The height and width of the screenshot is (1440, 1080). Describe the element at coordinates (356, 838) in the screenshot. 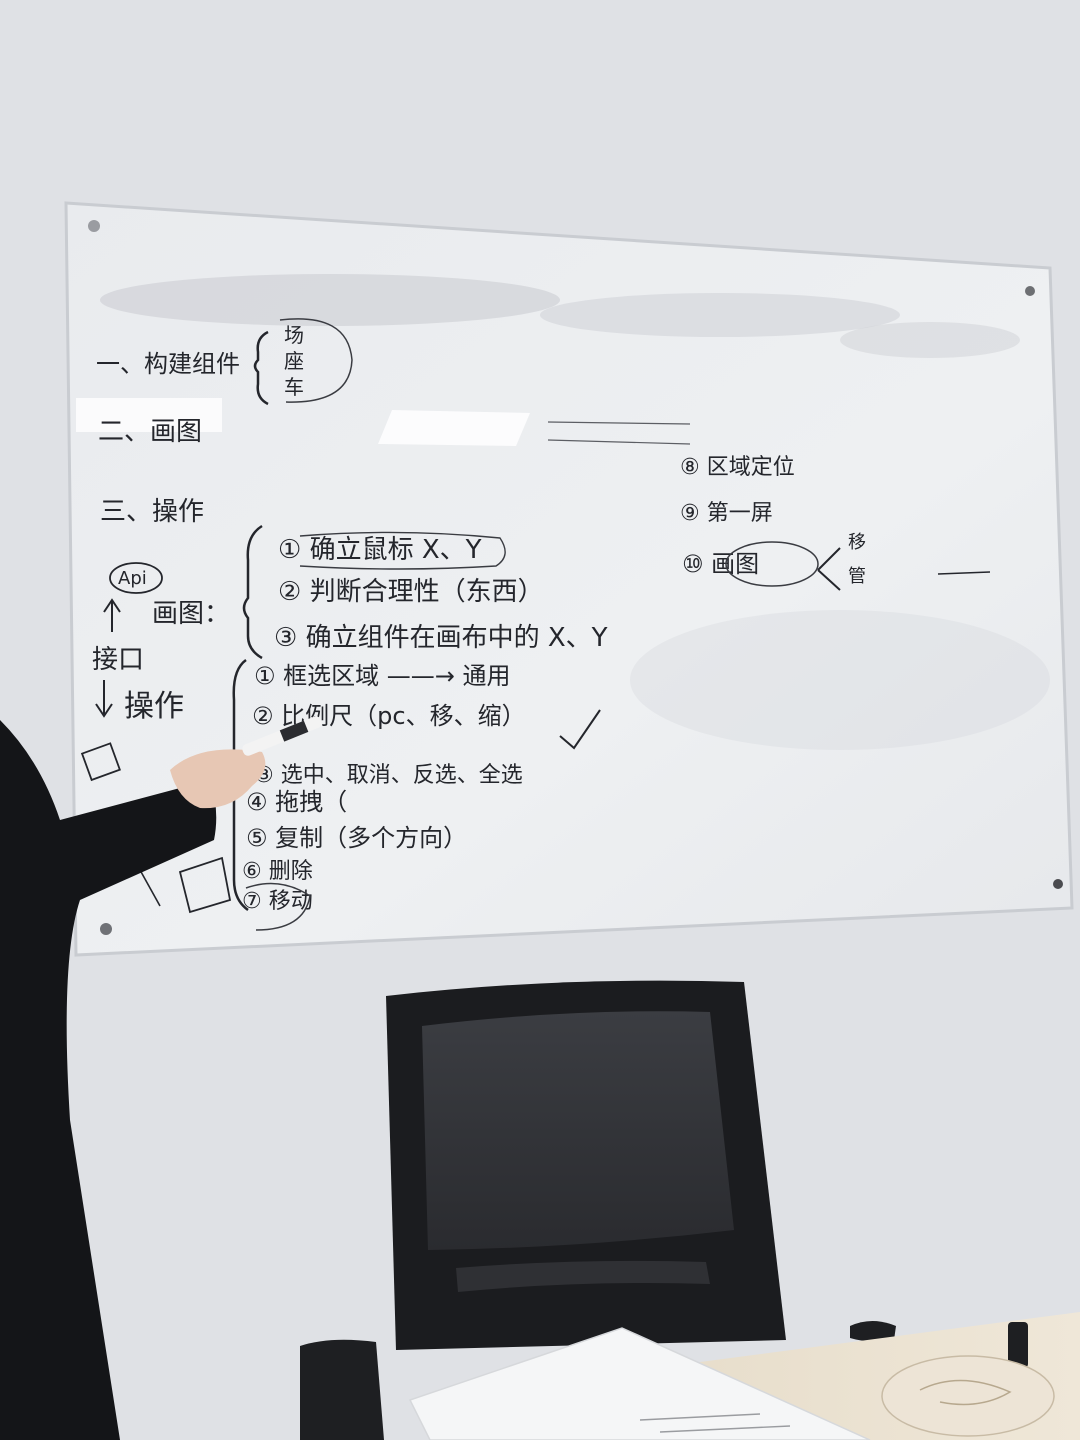

I see `operate-step: ⑤ 复制（多个方向）` at that location.